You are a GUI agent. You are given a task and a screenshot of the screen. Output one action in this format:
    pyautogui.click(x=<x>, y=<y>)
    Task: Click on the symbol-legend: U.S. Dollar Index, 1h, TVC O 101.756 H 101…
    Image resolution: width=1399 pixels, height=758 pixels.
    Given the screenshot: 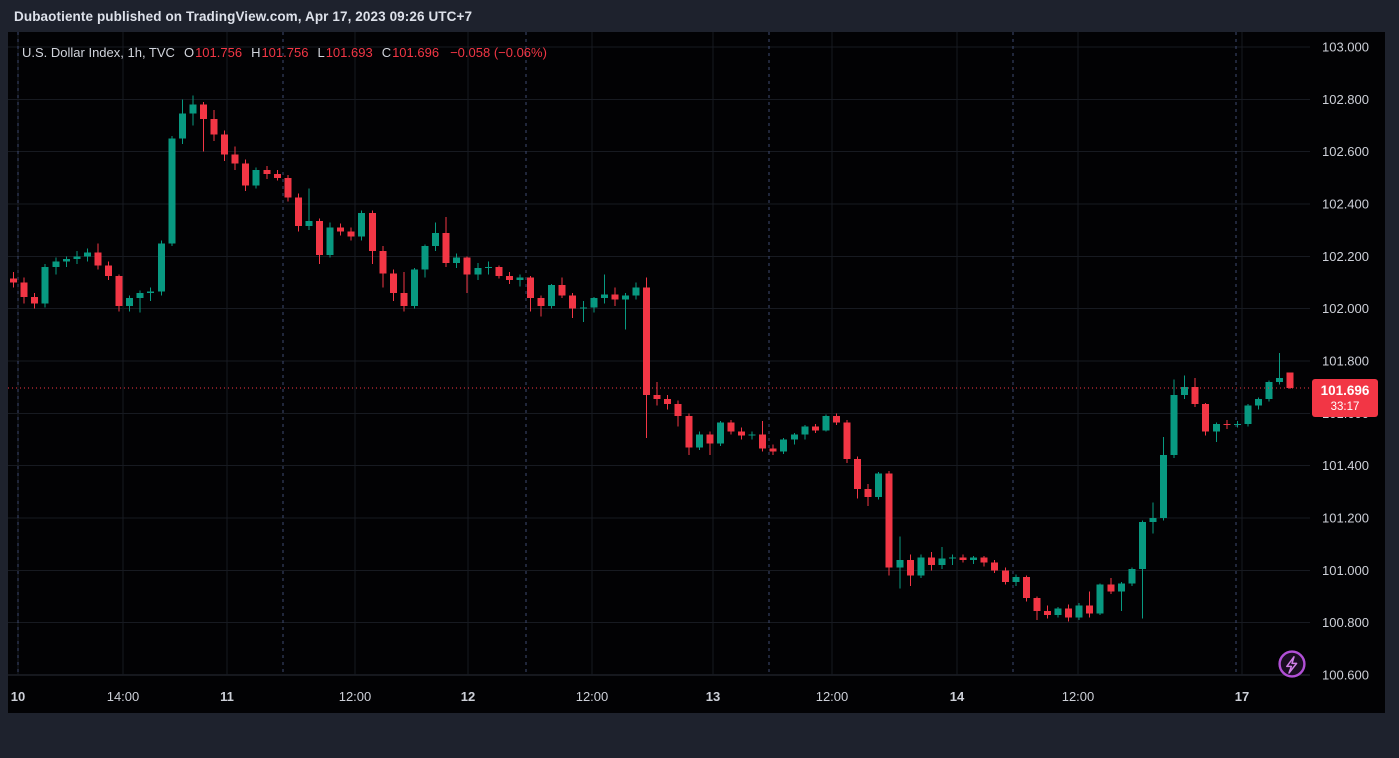 What is the action you would take?
    pyautogui.click(x=284, y=52)
    